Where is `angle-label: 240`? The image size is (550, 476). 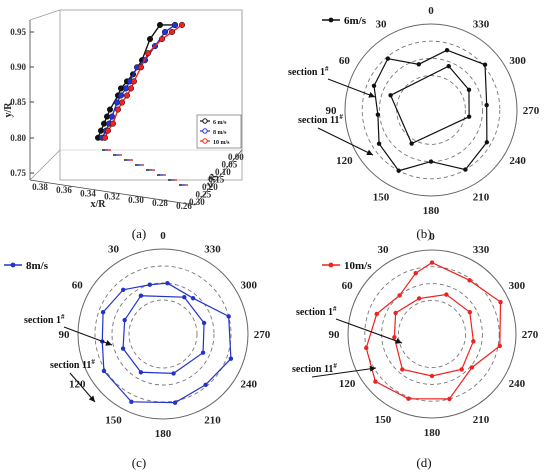 angle-label: 240 is located at coordinates (248, 385).